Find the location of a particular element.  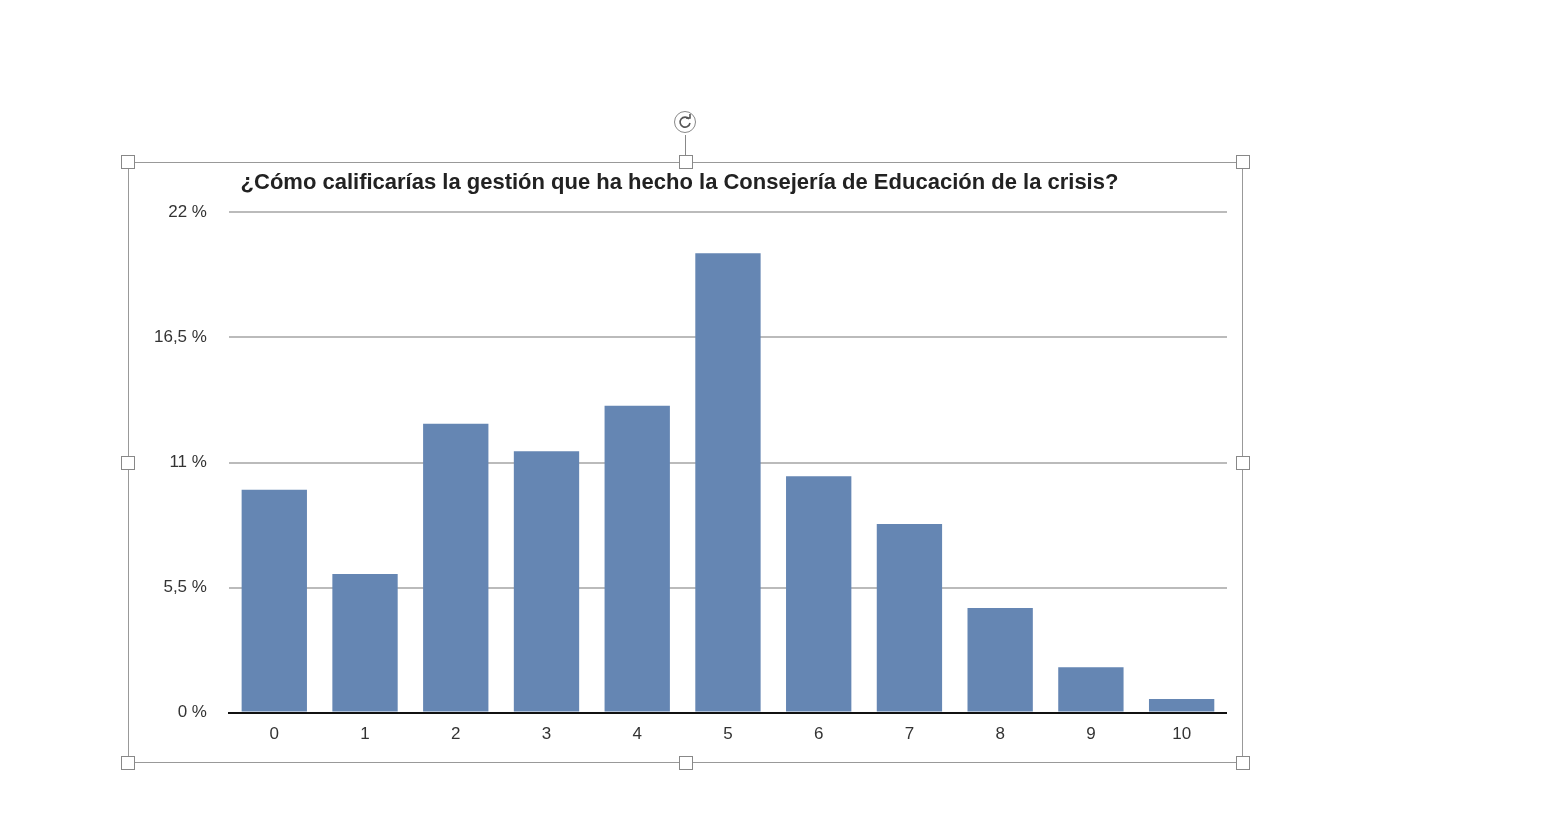

y-tick-label: 5,5 % is located at coordinates (185, 587).